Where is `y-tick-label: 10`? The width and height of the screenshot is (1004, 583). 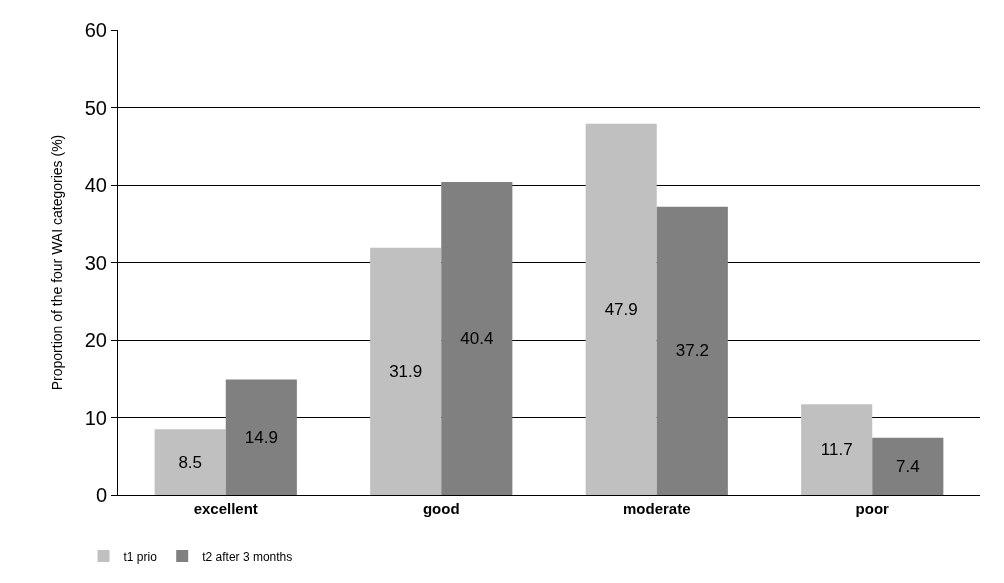
y-tick-label: 10 is located at coordinates (95, 417).